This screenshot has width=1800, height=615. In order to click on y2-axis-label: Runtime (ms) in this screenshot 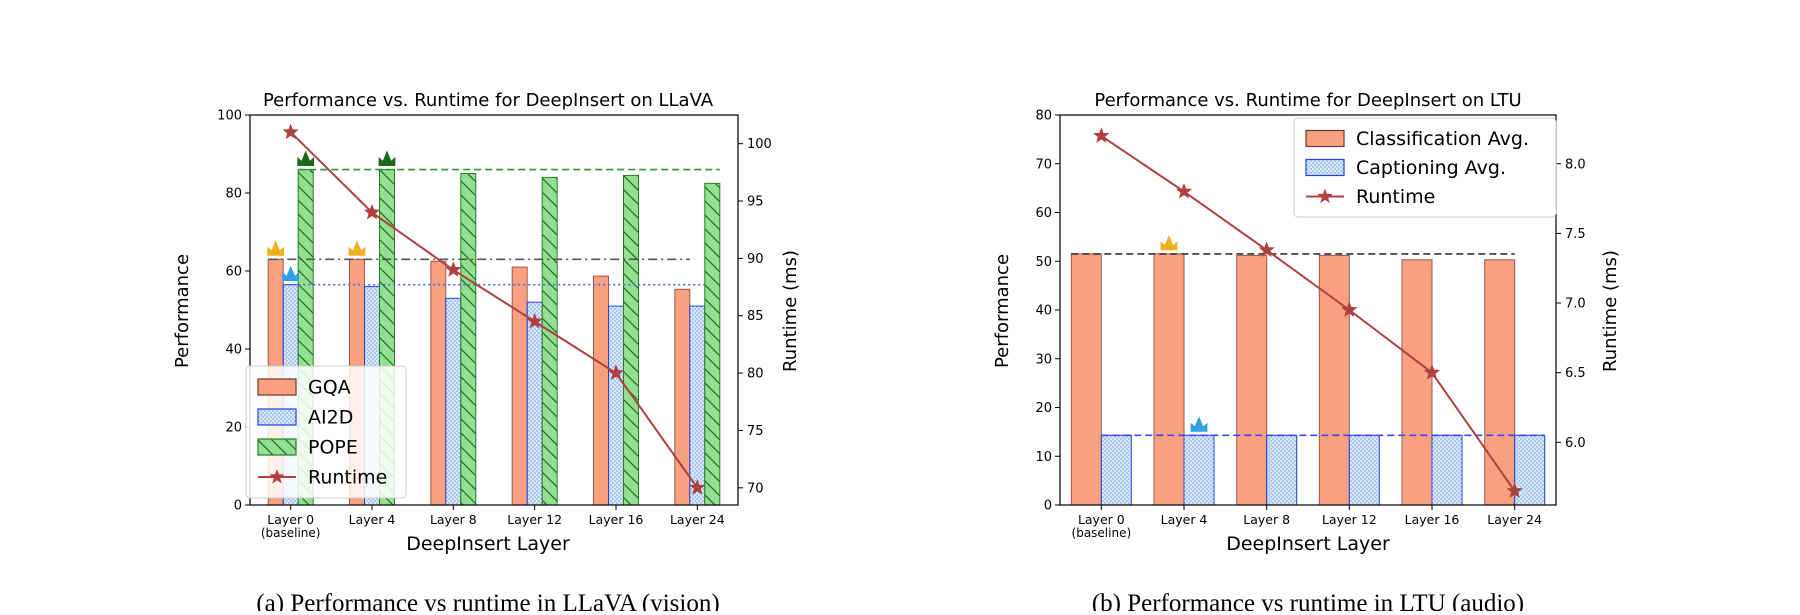, I will do `click(1610, 311)`.